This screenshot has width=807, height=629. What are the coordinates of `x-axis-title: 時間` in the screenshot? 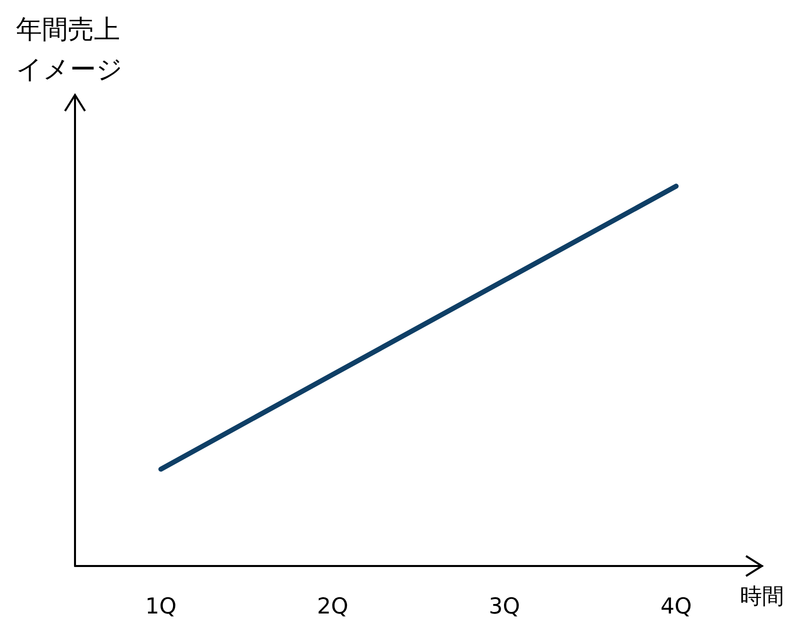 It's located at (762, 597).